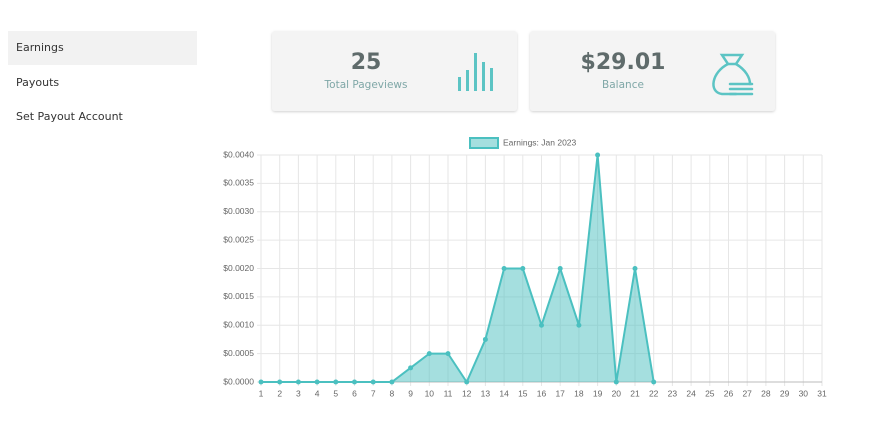 Image resolution: width=870 pixels, height=427 pixels. What do you see at coordinates (354, 393) in the screenshot?
I see `x-tick-label: 6` at bounding box center [354, 393].